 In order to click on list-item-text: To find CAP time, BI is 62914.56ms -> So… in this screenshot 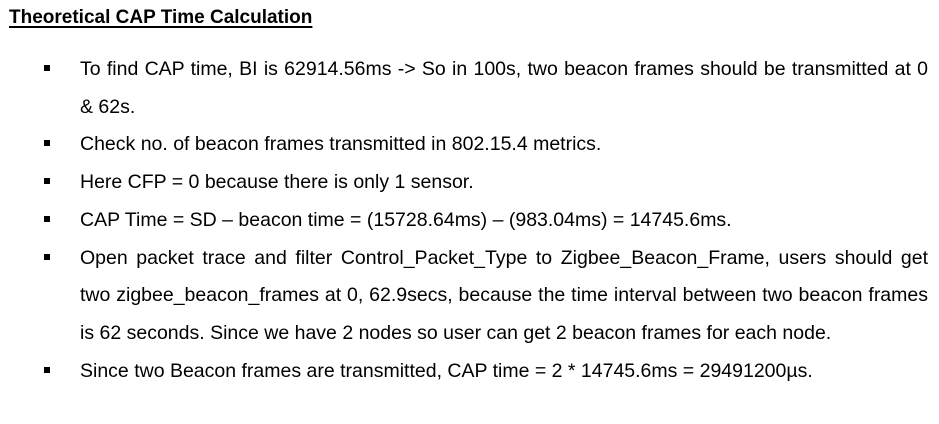, I will do `click(504, 88)`.